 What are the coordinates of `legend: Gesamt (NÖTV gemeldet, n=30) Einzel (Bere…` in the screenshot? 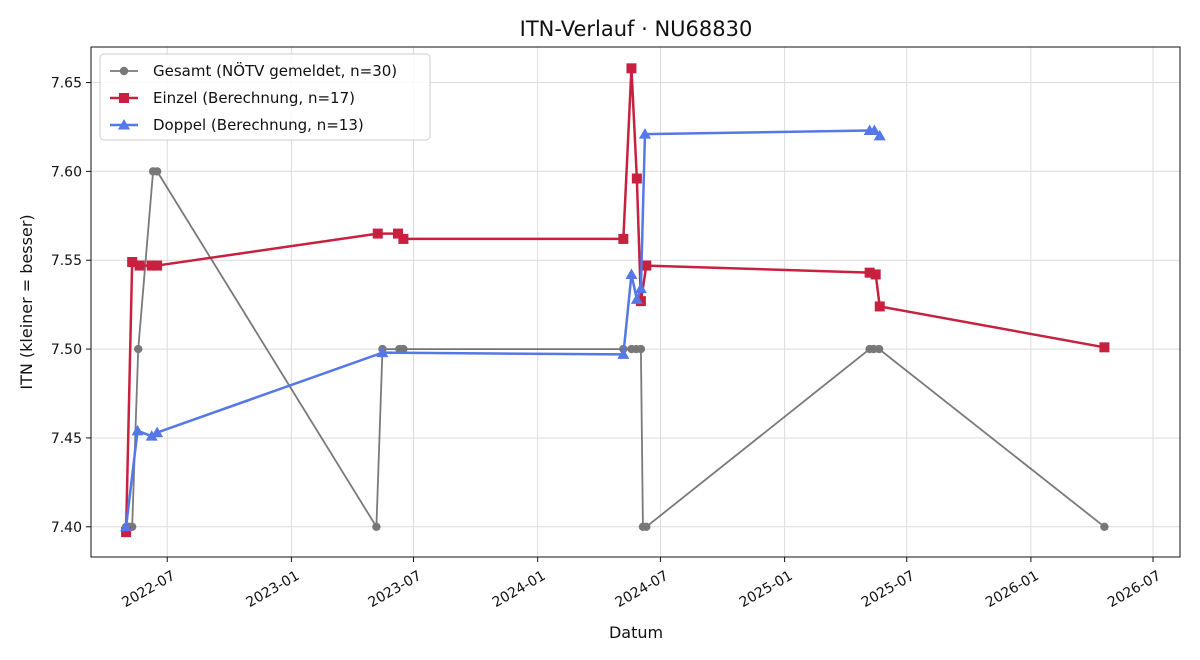 It's located at (265, 97).